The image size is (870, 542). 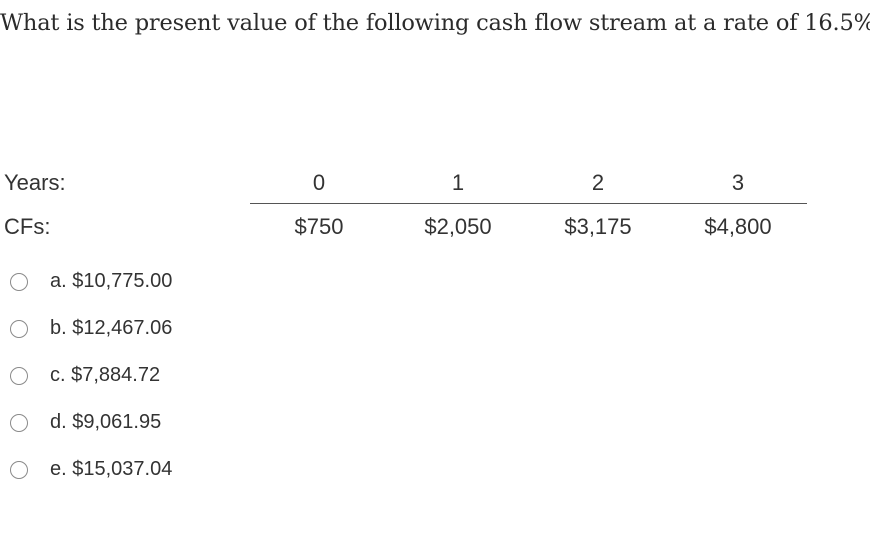 I want to click on answer-option-label: d. $9,061.95, so click(x=106, y=422).